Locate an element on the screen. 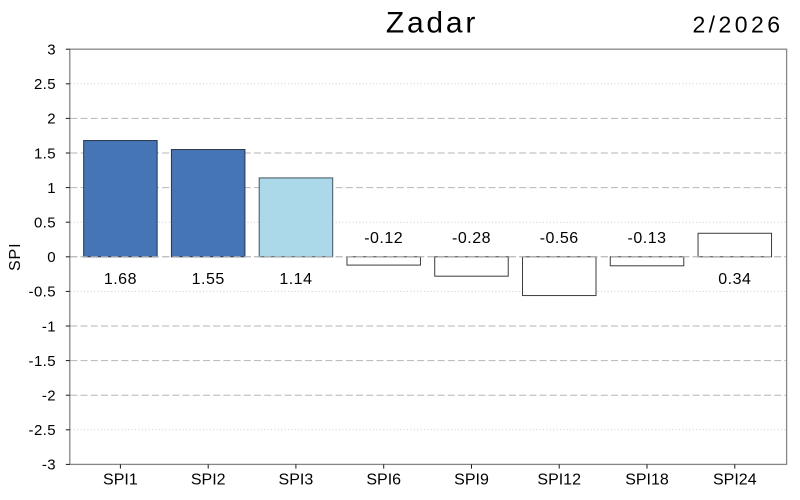  svg-text: 0.5 is located at coordinates (45, 223).